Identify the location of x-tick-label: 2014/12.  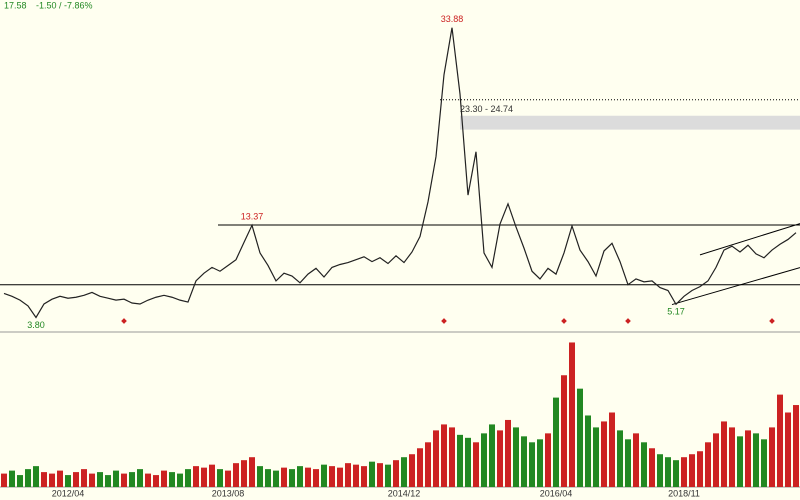
(404, 493).